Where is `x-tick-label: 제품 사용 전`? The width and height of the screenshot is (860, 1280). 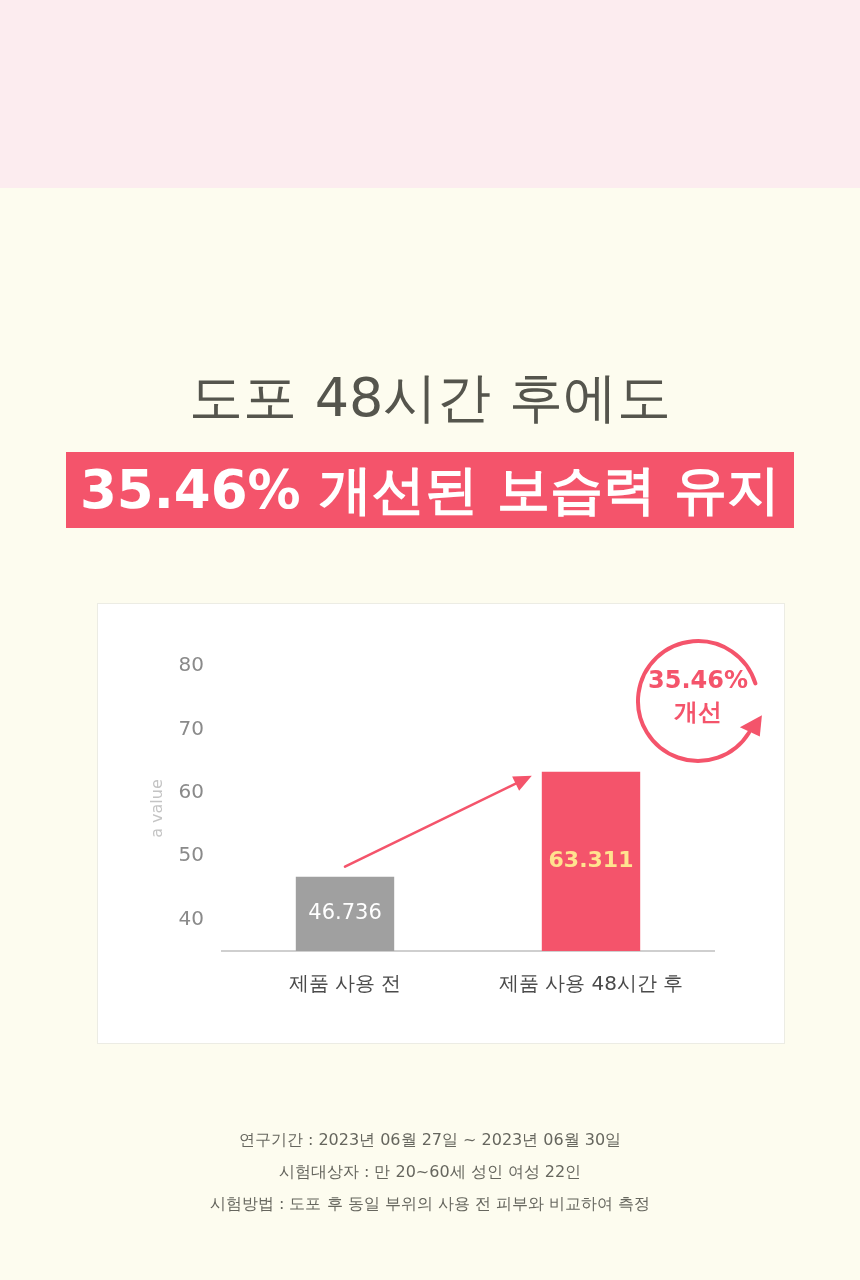
x-tick-label: 제품 사용 전 is located at coordinates (345, 983).